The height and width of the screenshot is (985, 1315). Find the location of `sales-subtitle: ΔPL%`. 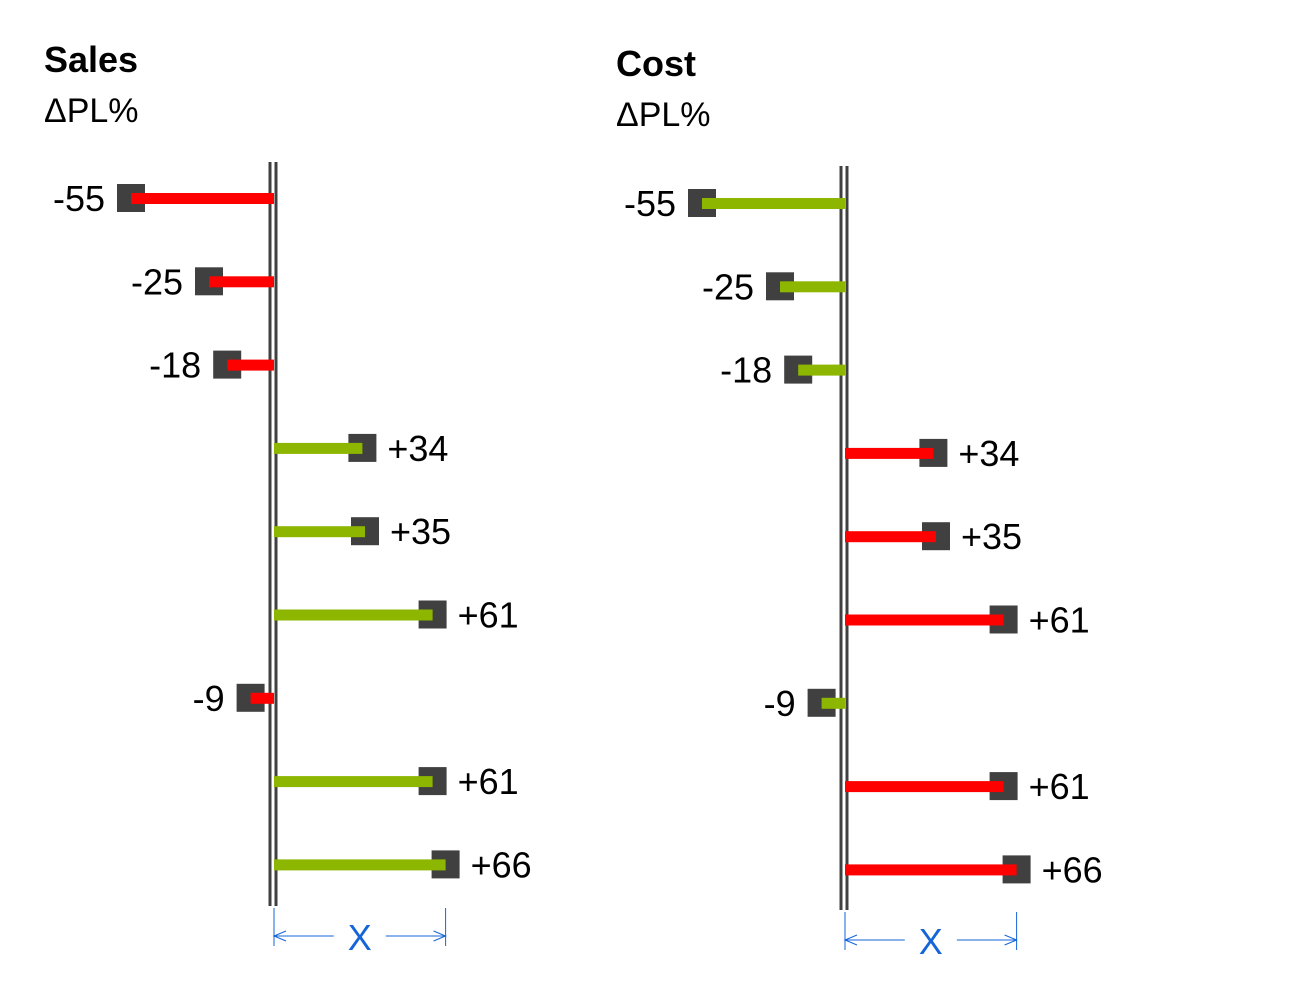

sales-subtitle: ΔPL% is located at coordinates (91, 111).